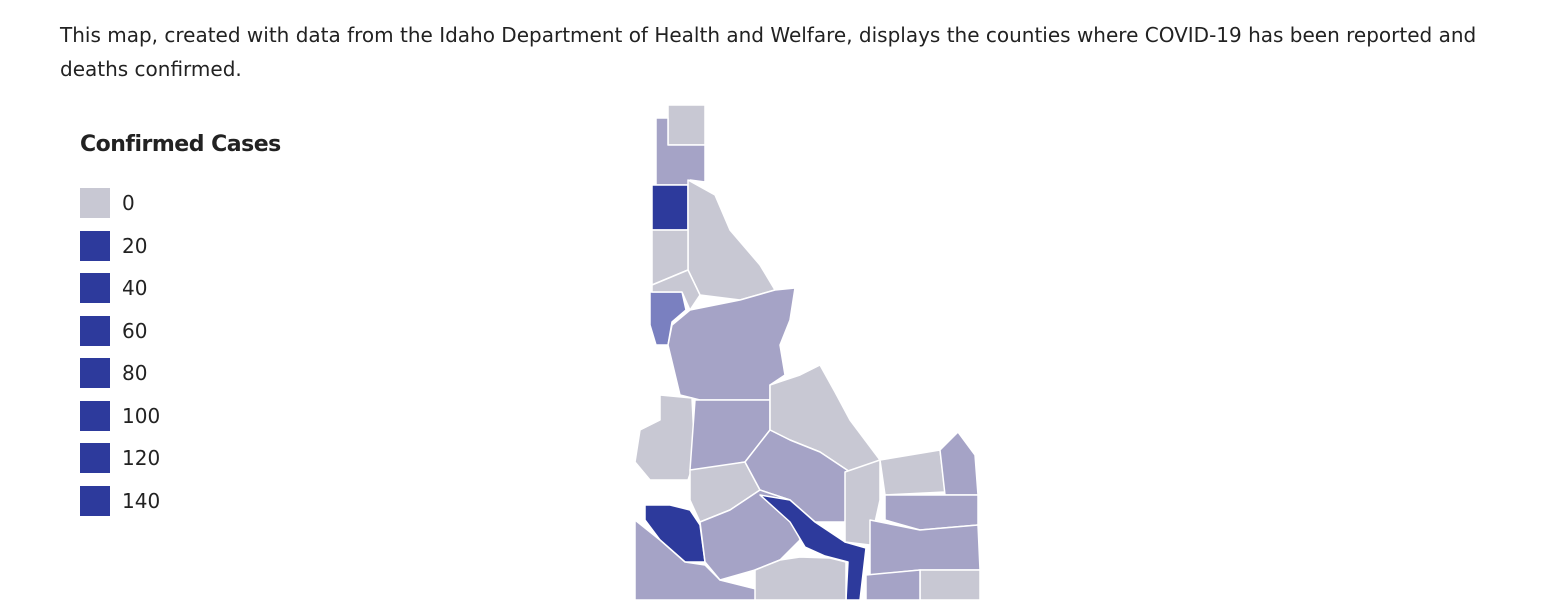  What do you see at coordinates (120, 288) in the screenshot?
I see `legend-item: 40` at bounding box center [120, 288].